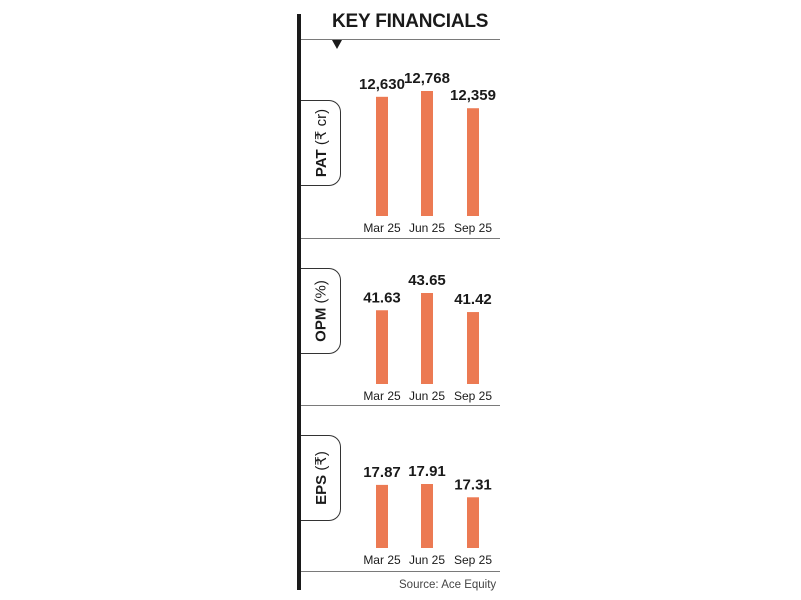 This screenshot has width=801, height=600. I want to click on chart-title: KEY FINANCIALS, so click(410, 21).